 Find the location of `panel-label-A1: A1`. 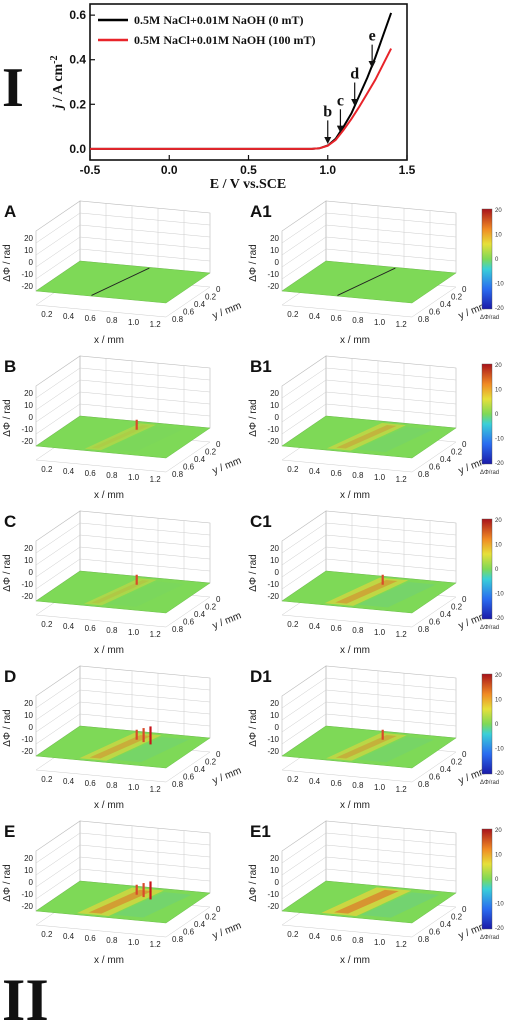

panel-label-A1: A1 is located at coordinates (261, 211).